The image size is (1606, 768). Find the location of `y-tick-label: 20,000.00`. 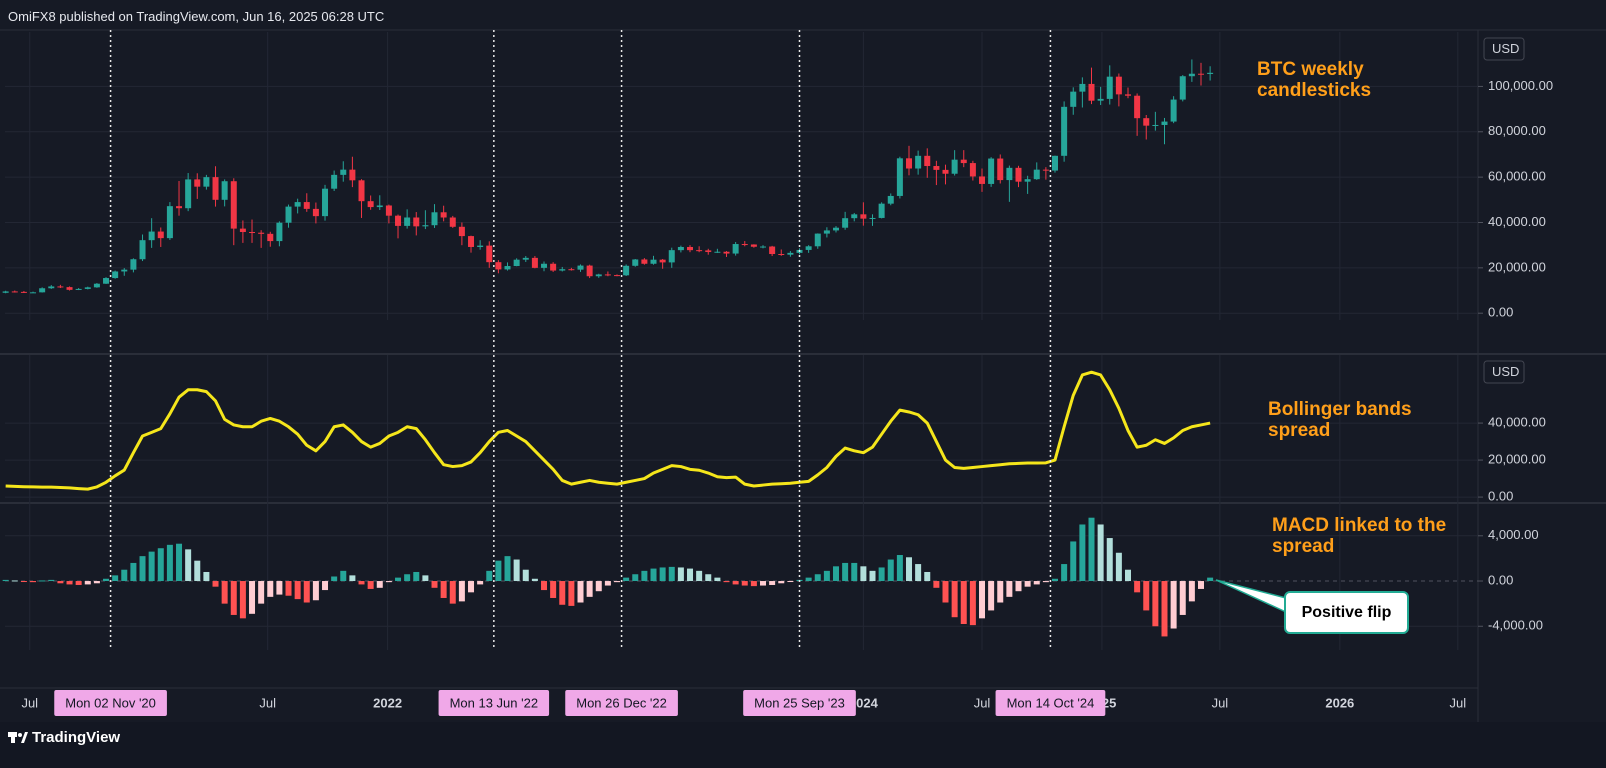

y-tick-label: 20,000.00 is located at coordinates (1517, 459).